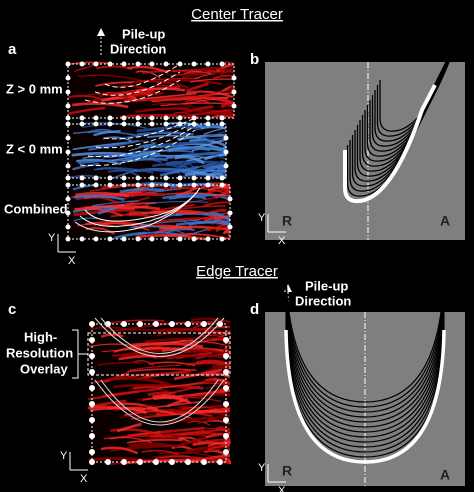  Describe the element at coordinates (276, 473) in the screenshot. I see `axis-arrows` at that location.